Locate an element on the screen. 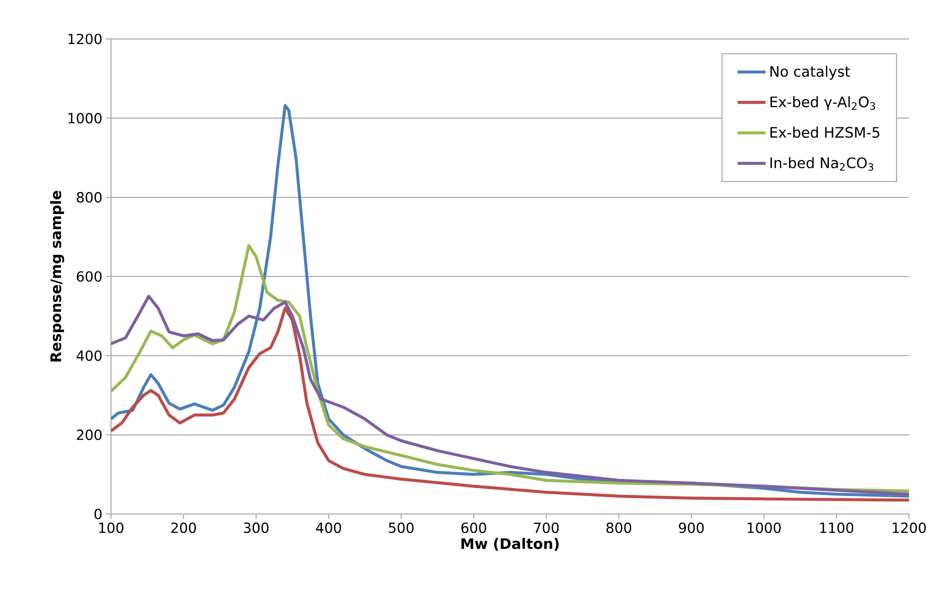 The image size is (940, 589). x-tick-label: 100 is located at coordinates (111, 528).